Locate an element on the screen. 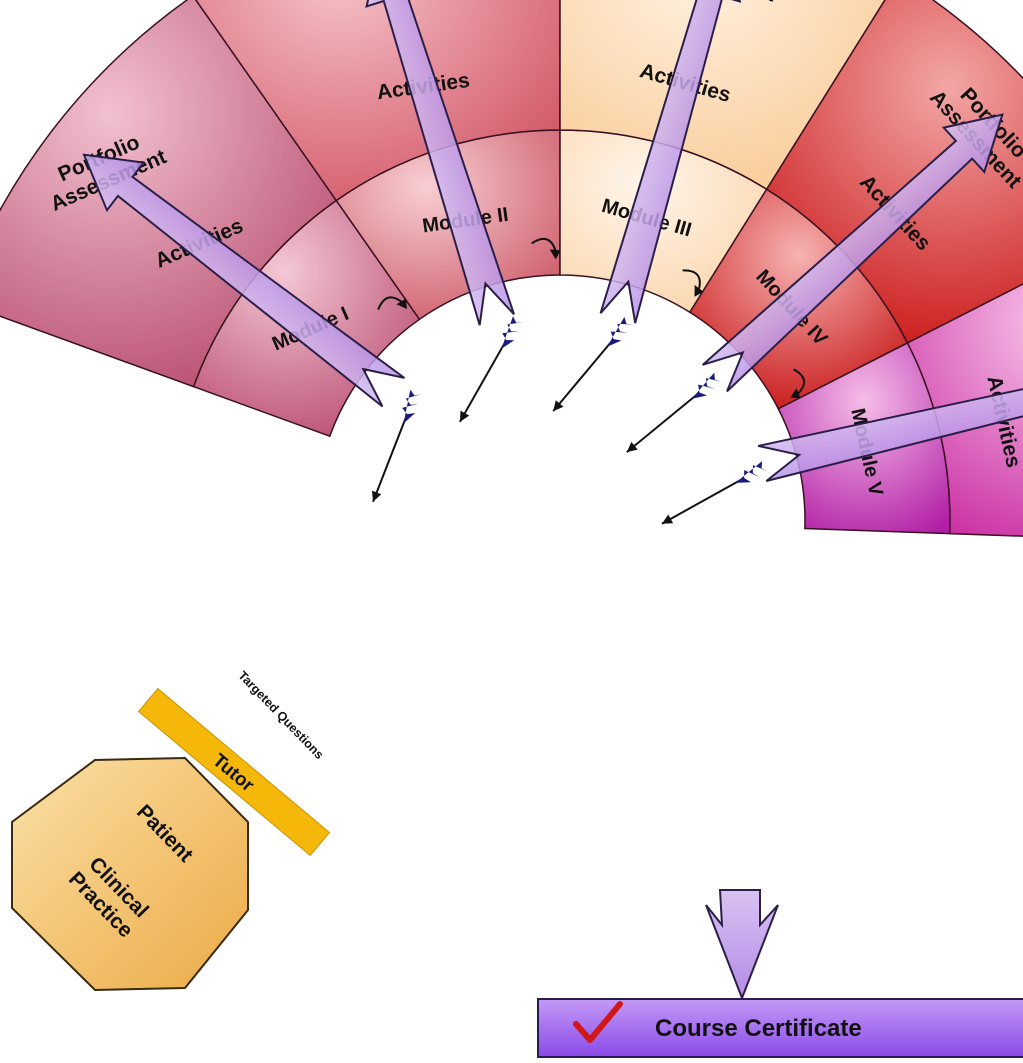 Image resolution: width=1023 pixels, height=1063 pixels. module-transition-arrows is located at coordinates (591, 318).